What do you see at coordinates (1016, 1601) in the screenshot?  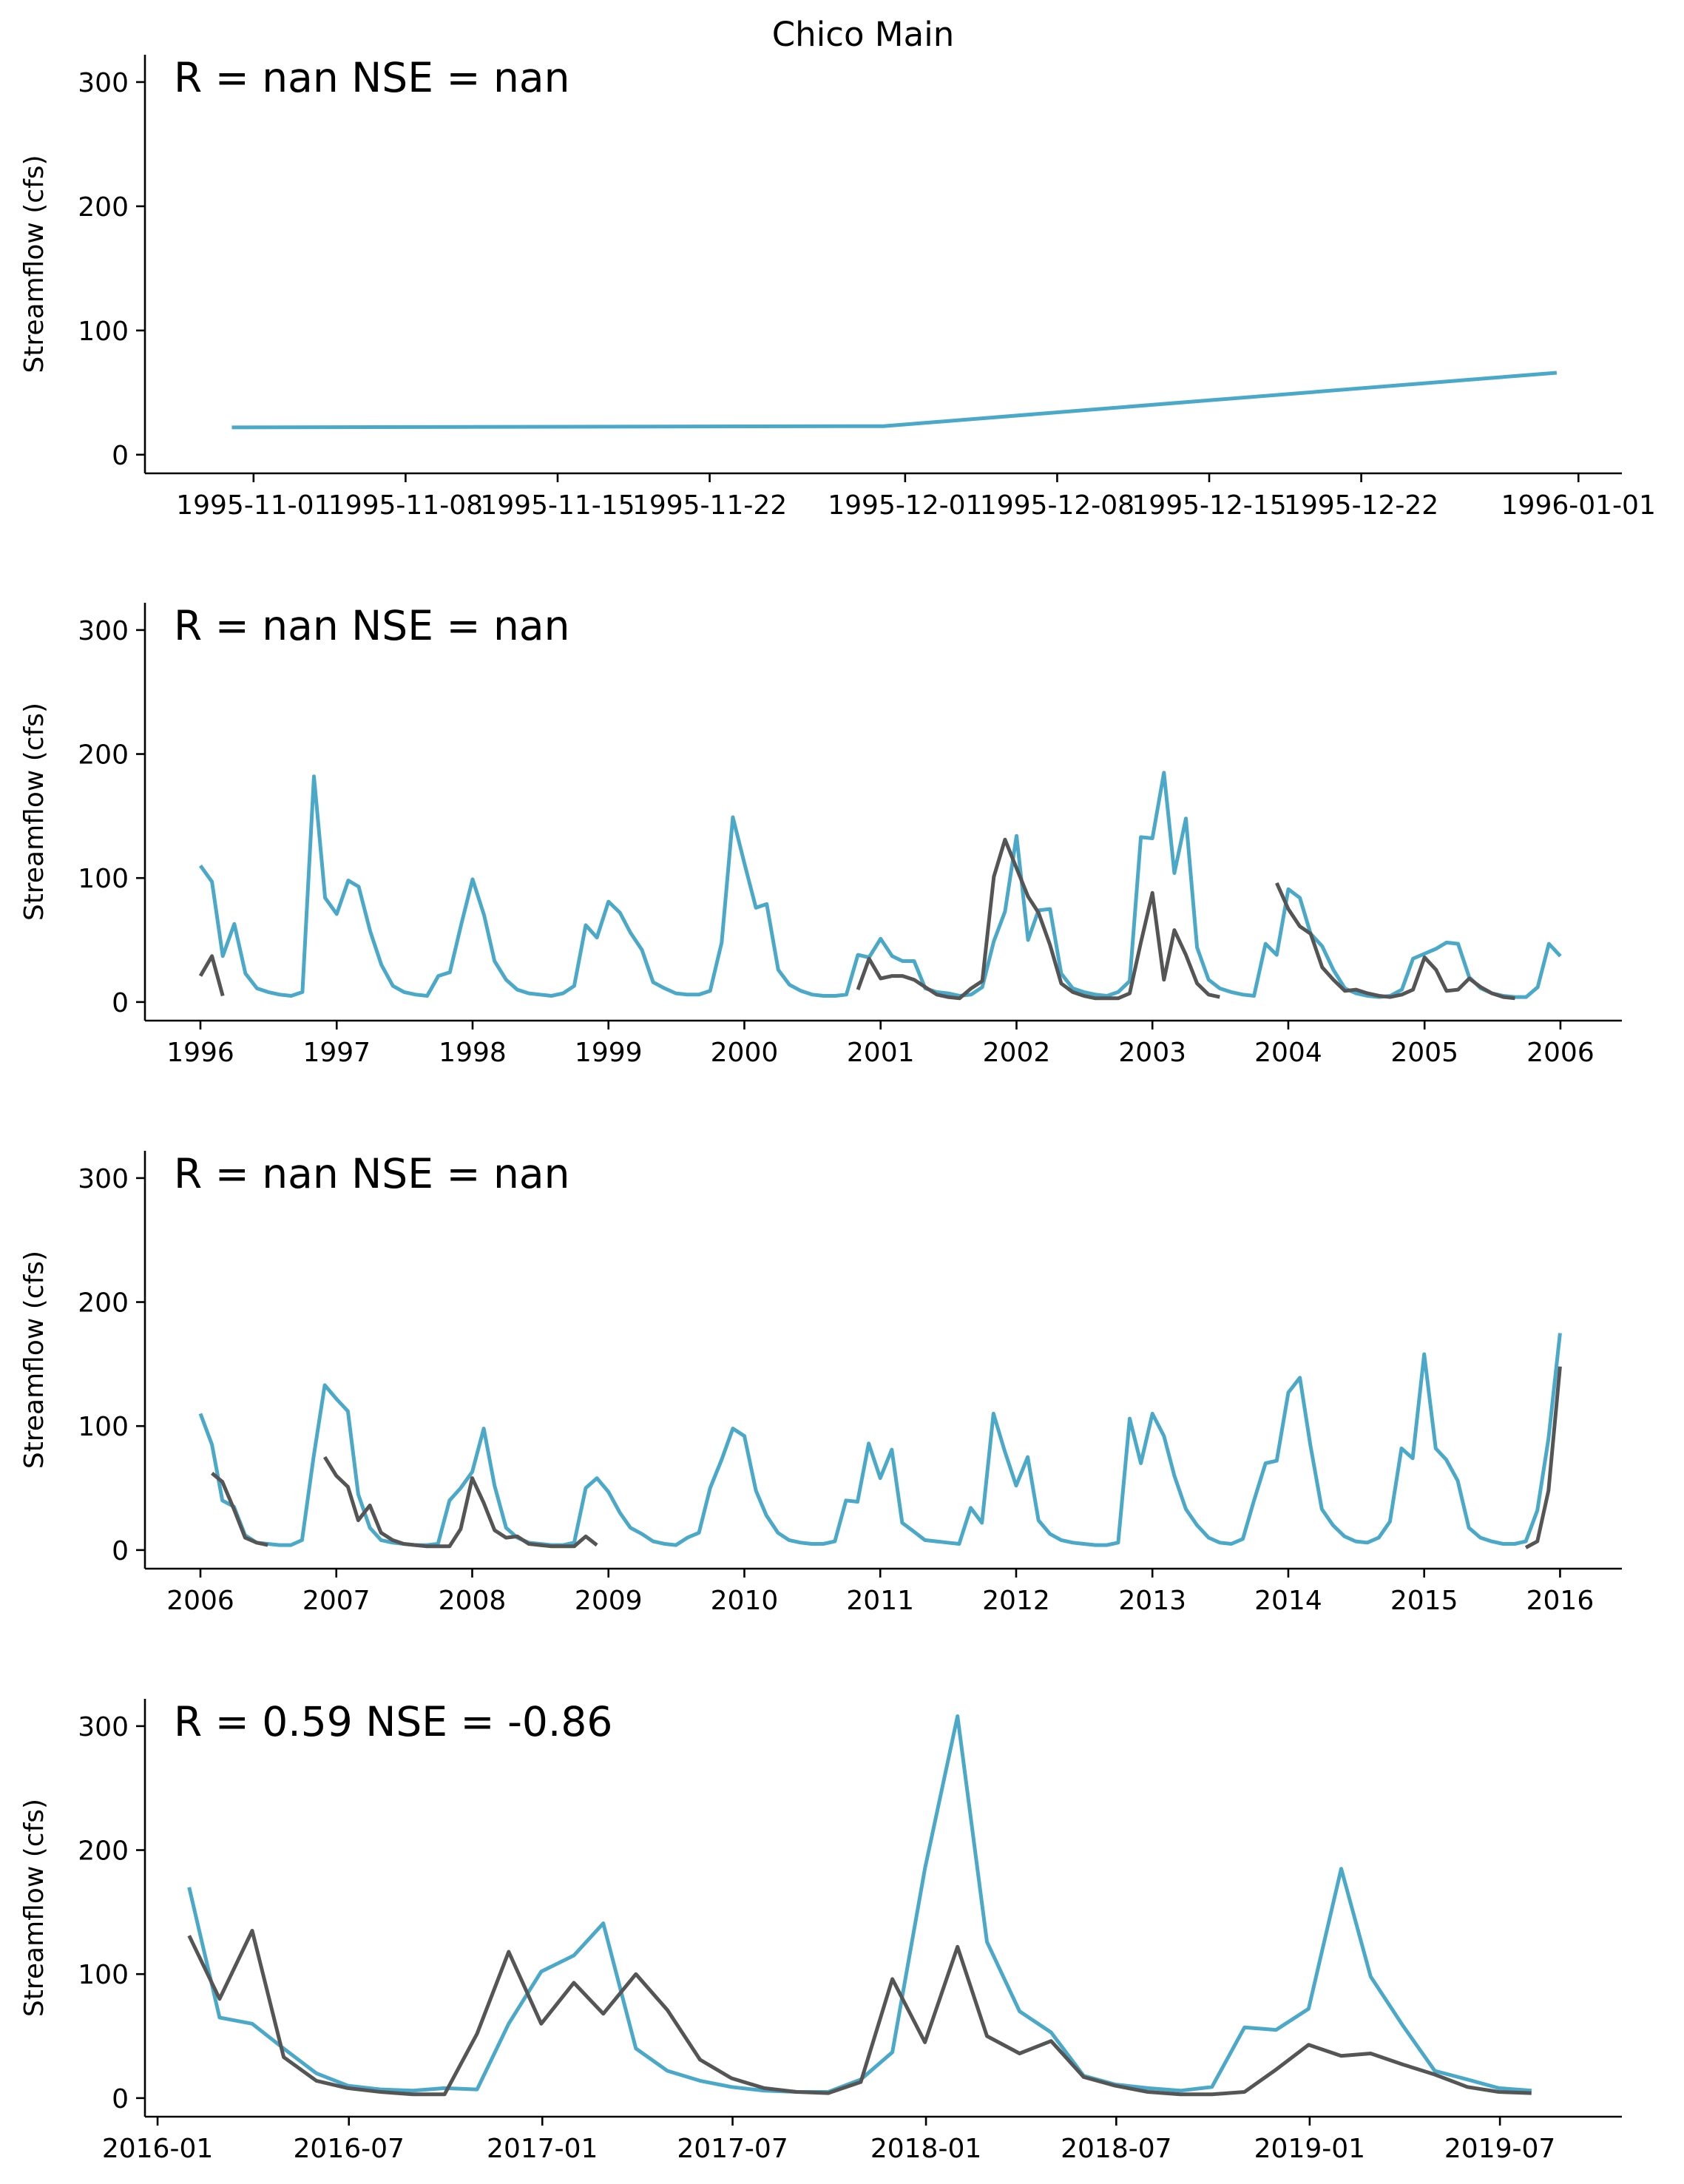 I see `x-tick-label: 2012` at bounding box center [1016, 1601].